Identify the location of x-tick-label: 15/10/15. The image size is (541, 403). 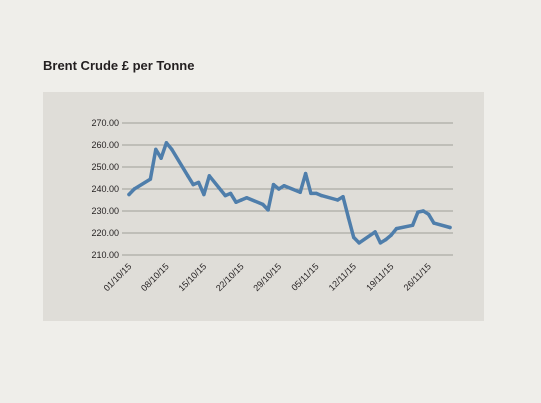
(192, 277).